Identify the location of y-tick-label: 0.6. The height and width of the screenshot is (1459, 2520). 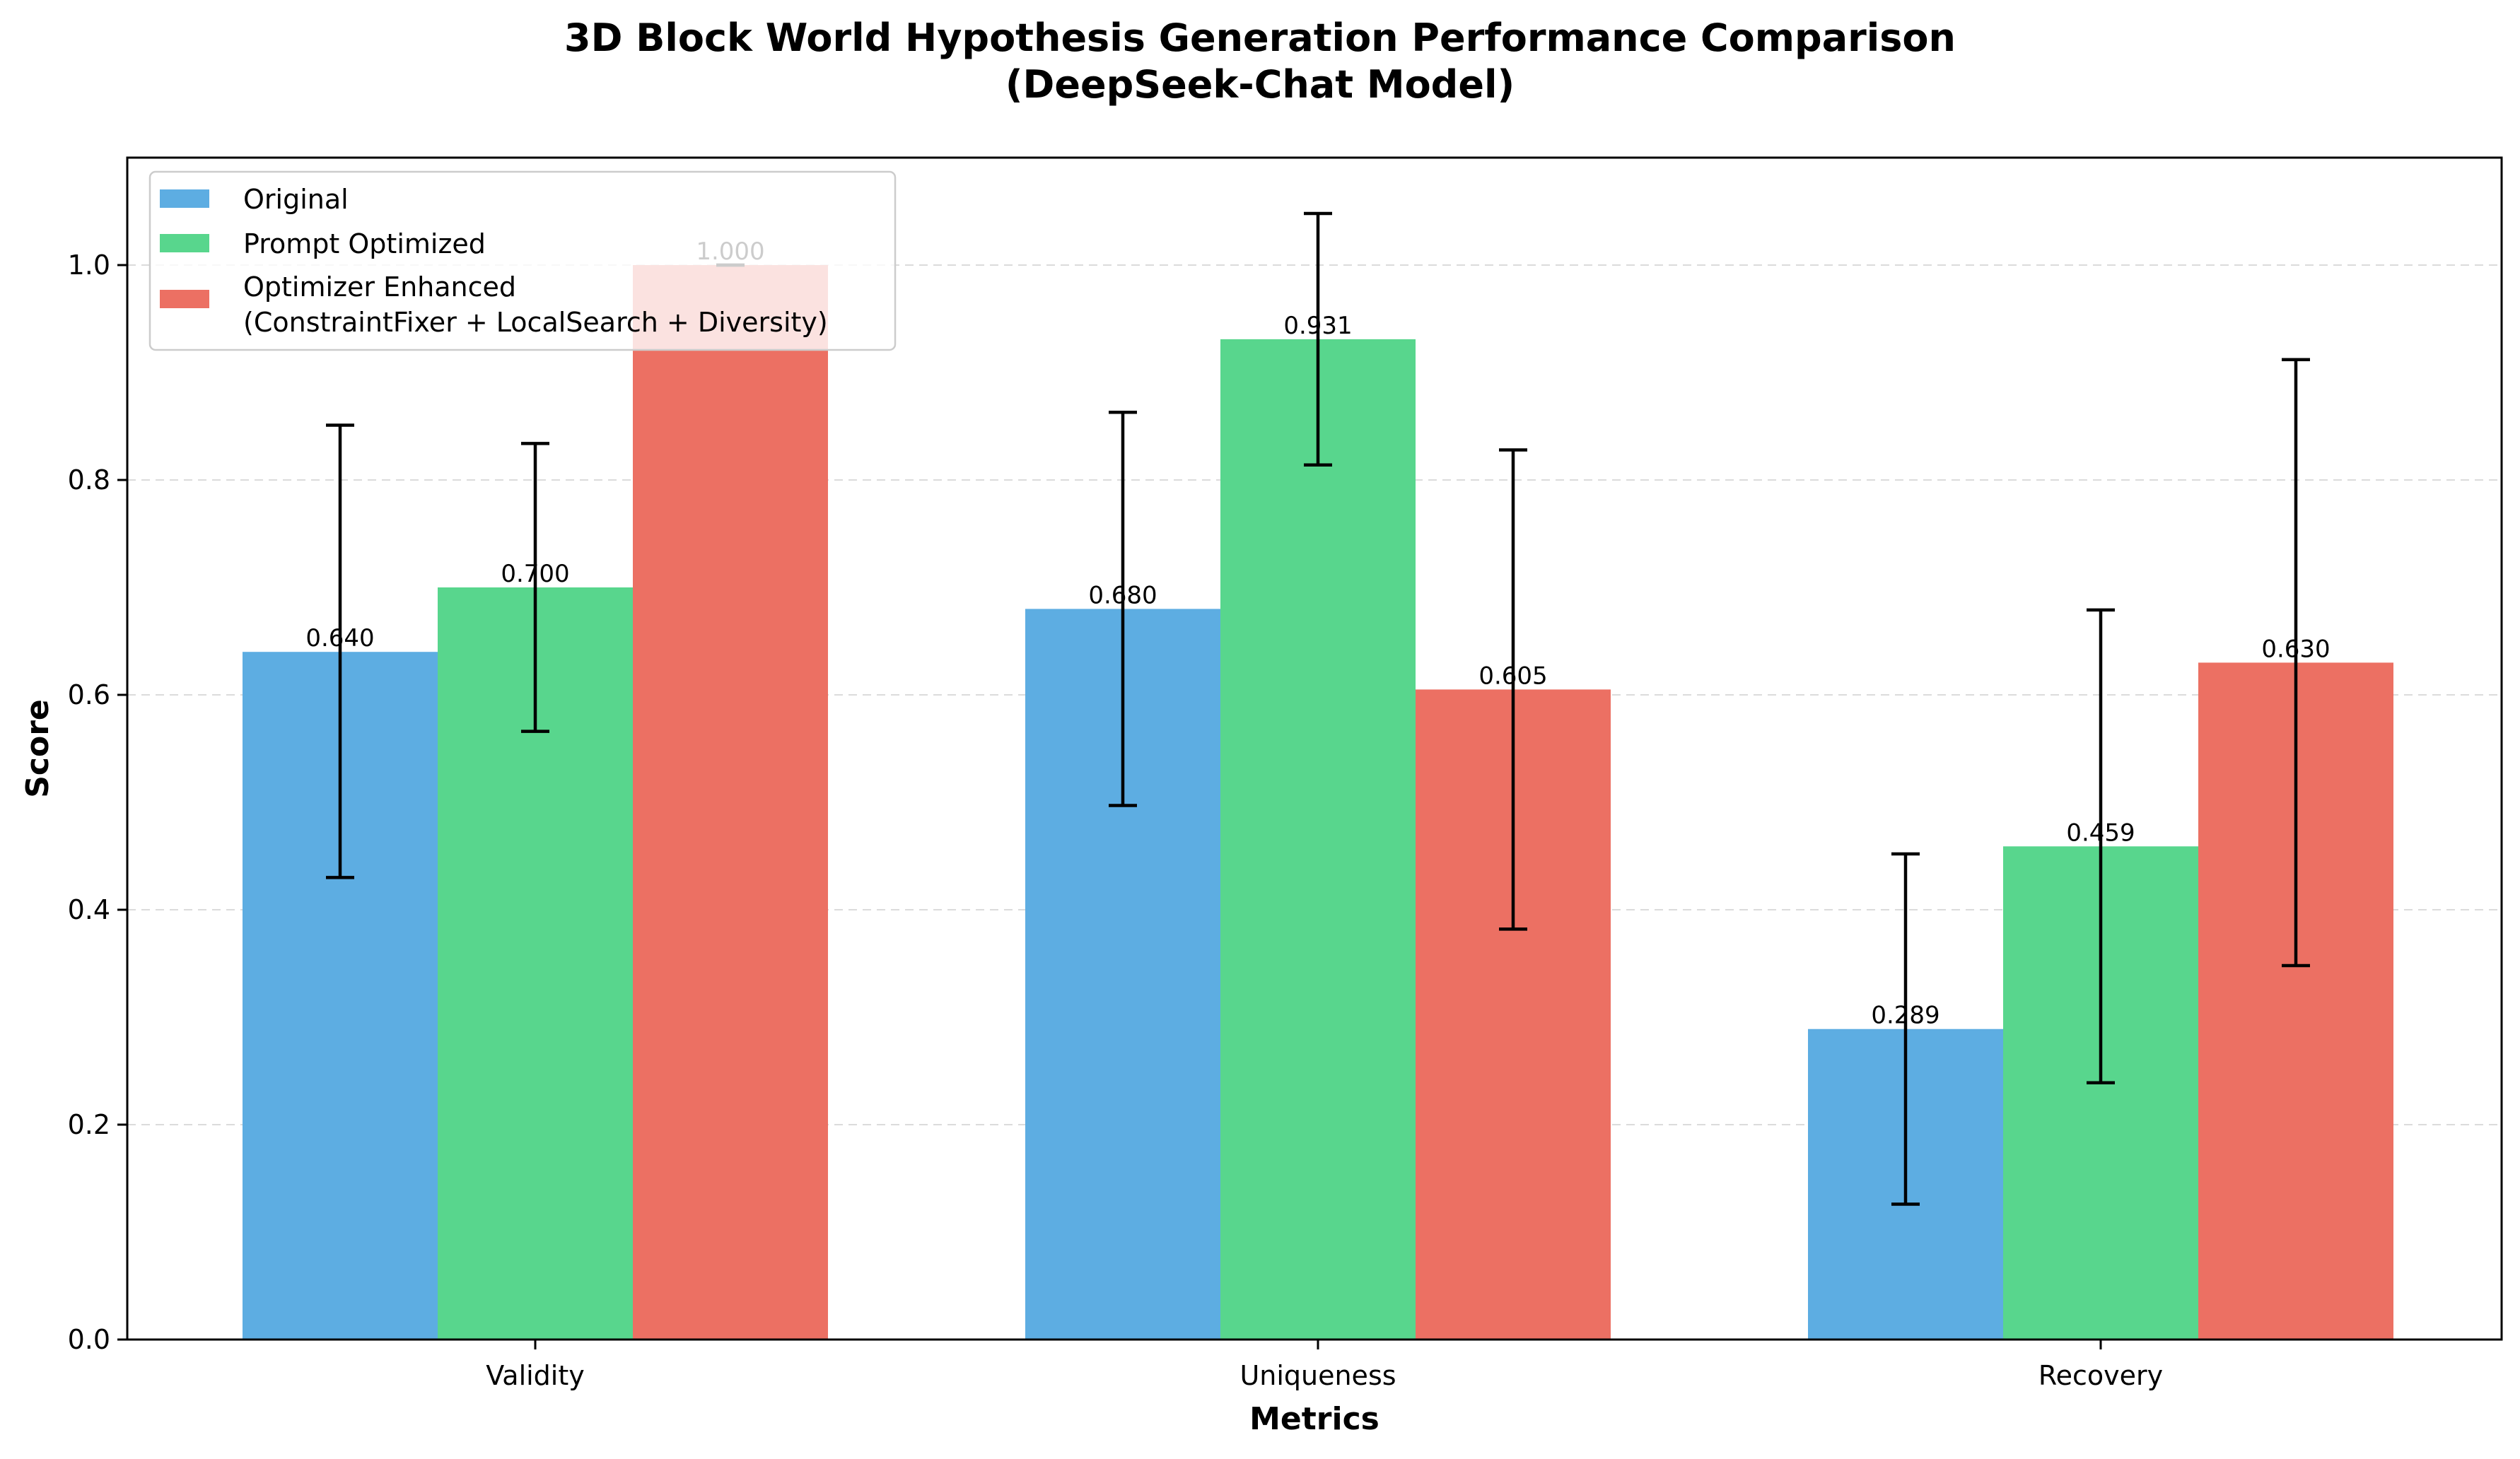
(89, 695).